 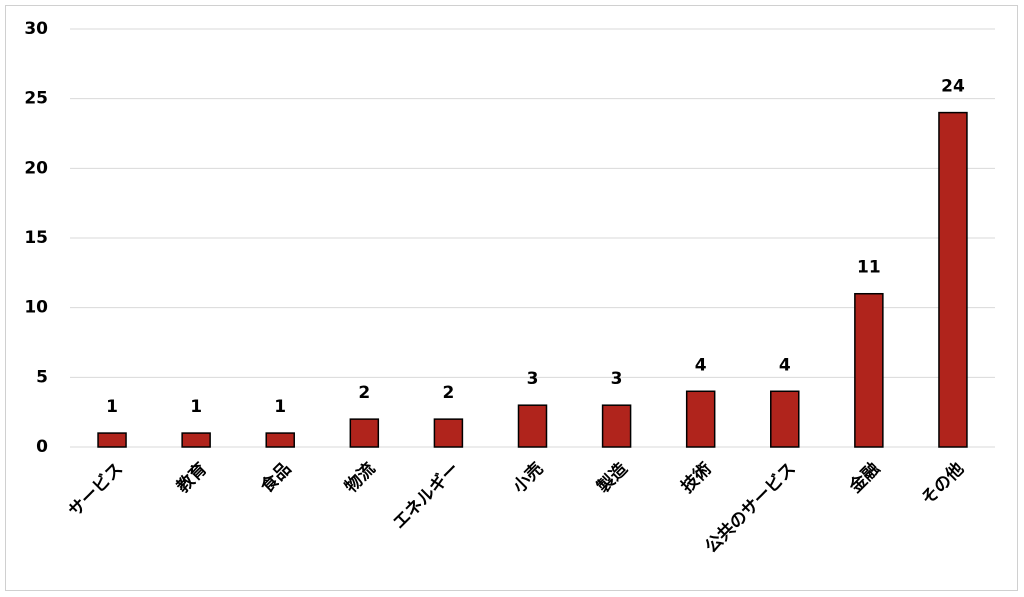 What do you see at coordinates (36, 238) in the screenshot?
I see `y-tick-label: 15` at bounding box center [36, 238].